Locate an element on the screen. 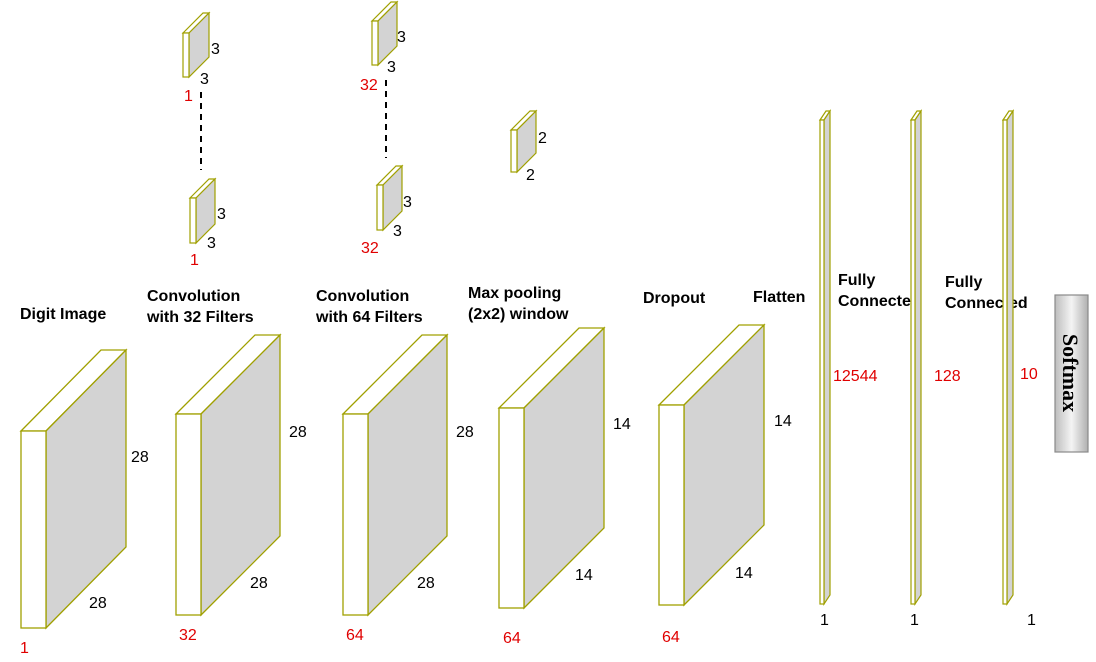  dense-fc1-depth: 1 is located at coordinates (914, 620).